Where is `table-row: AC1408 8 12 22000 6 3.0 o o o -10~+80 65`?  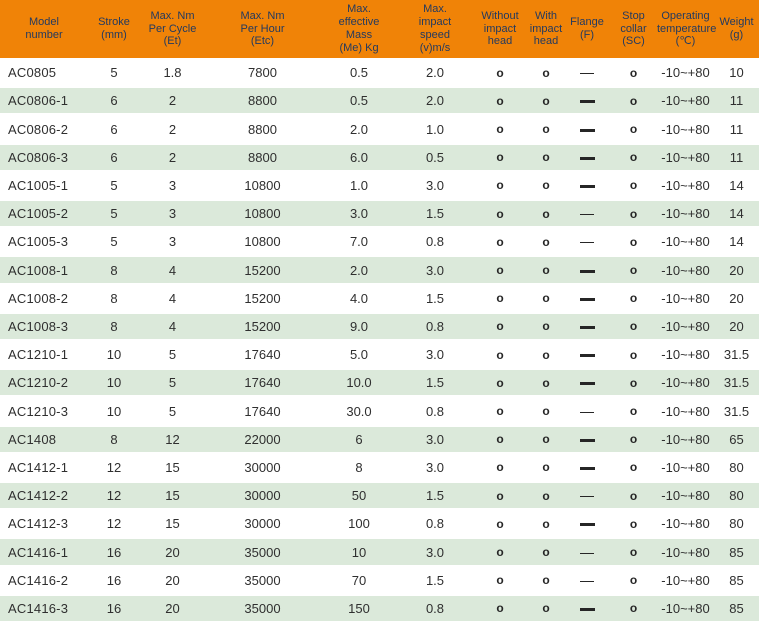
table-row: AC1408 8 12 22000 6 3.0 o o o -10~+80 65 is located at coordinates (379, 438).